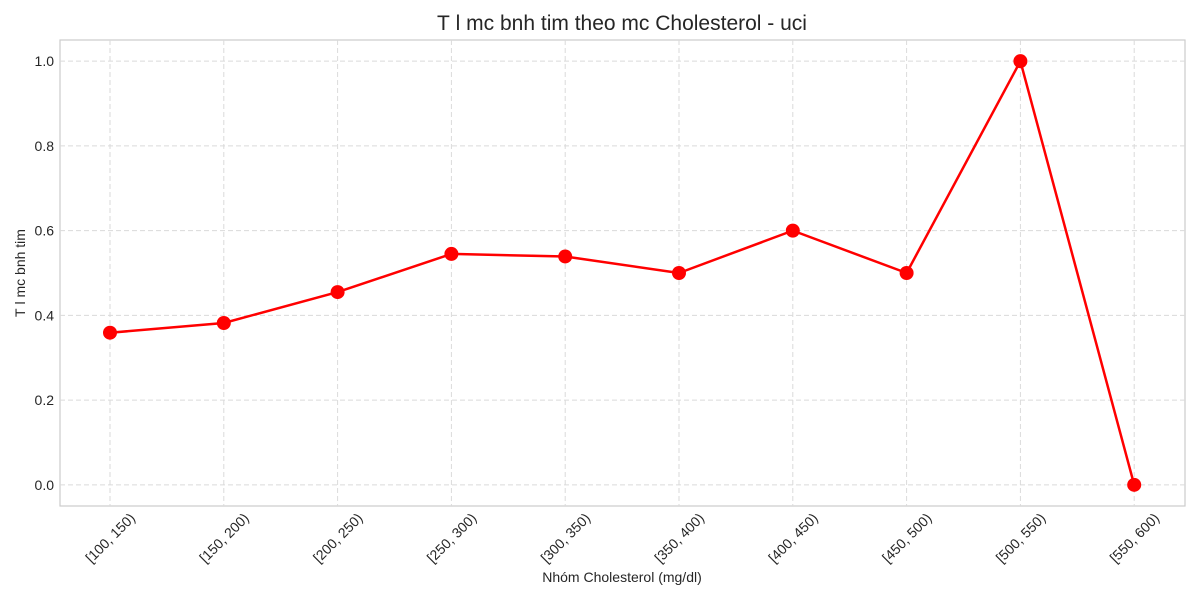 The image size is (1200, 605). What do you see at coordinates (338, 538) in the screenshot?
I see `x-tick-label: [200, 250)` at bounding box center [338, 538].